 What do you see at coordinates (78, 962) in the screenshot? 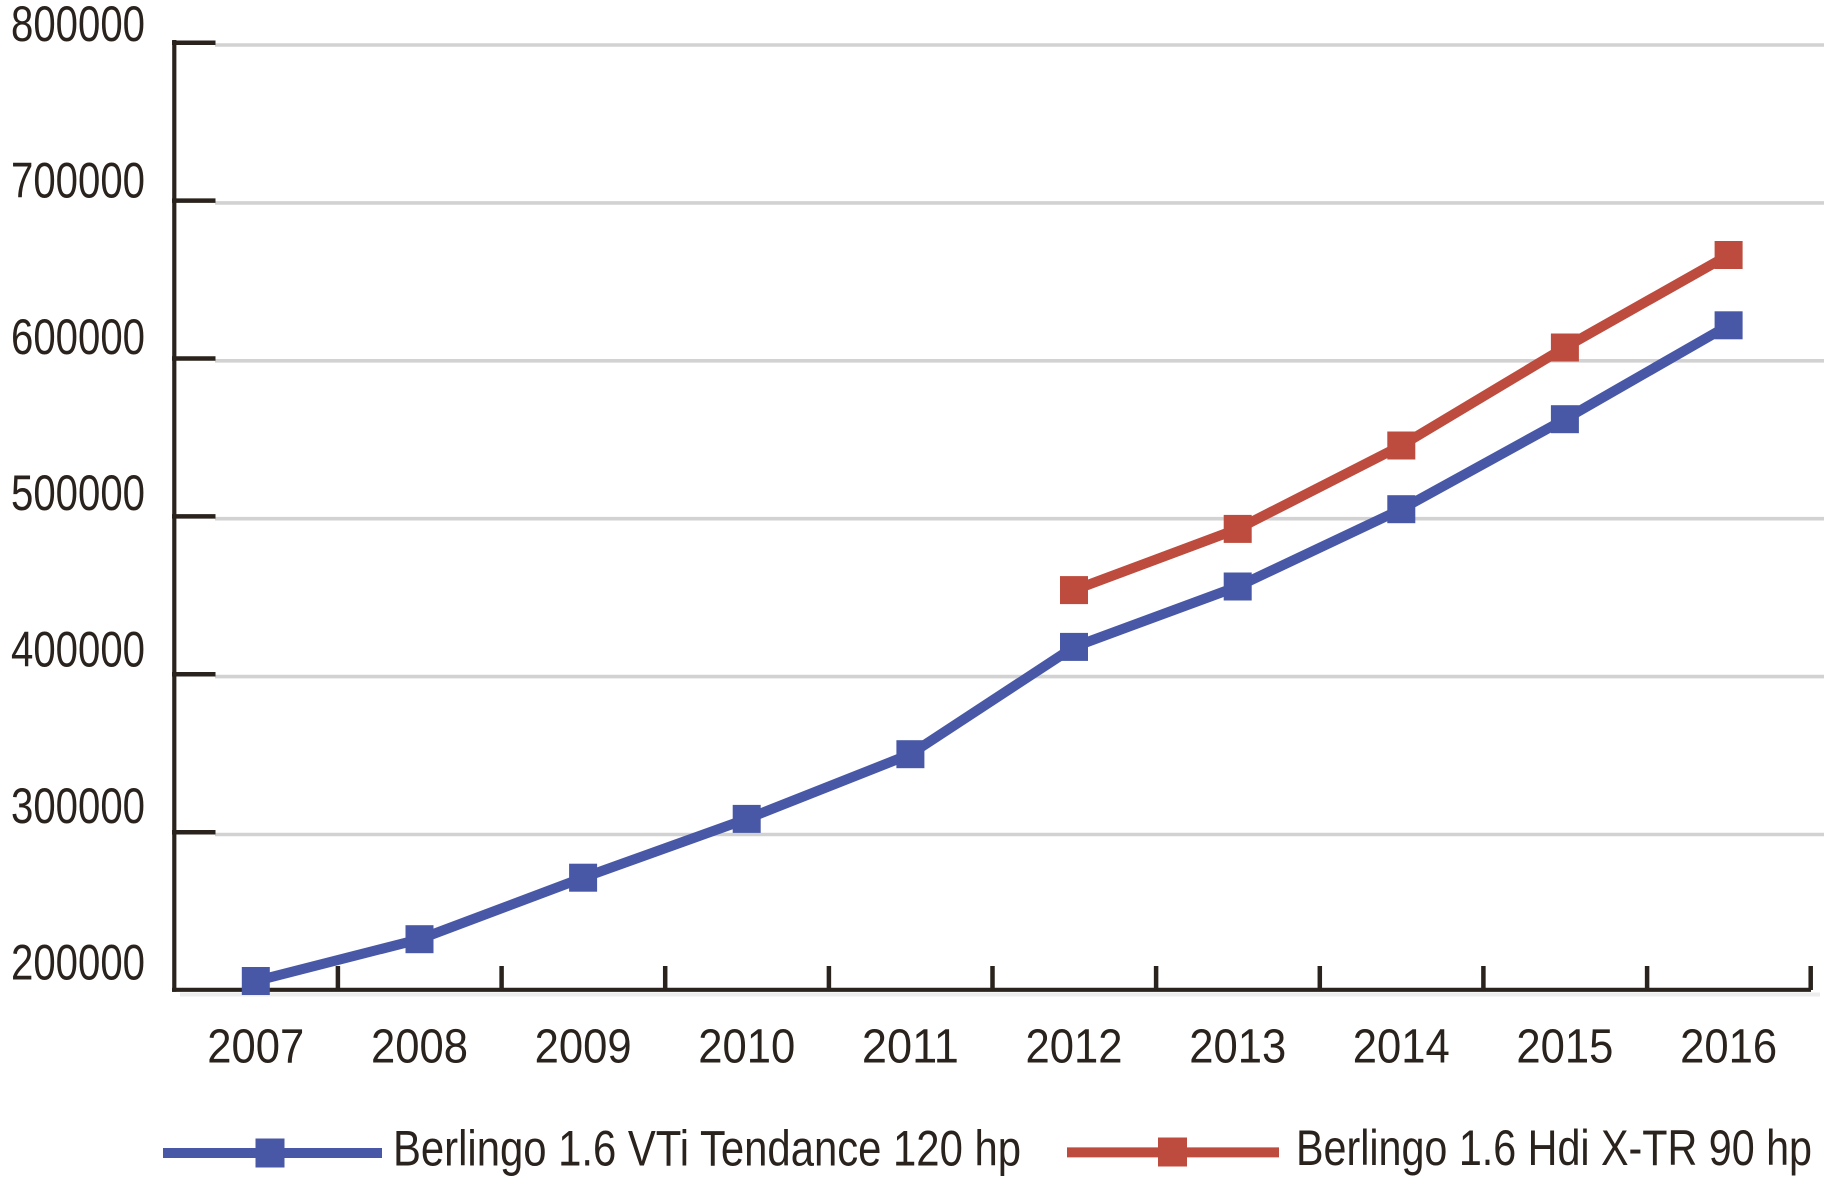
I see `svg-text: 200000` at bounding box center [78, 962].